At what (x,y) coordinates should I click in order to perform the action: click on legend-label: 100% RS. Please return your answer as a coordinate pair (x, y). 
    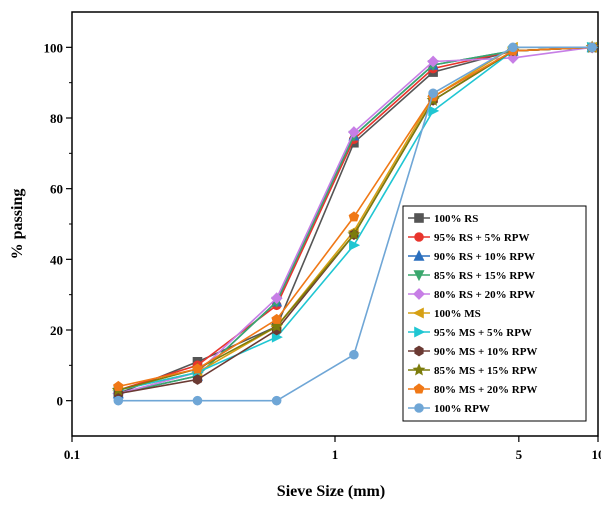
    Looking at the image, I should click on (456, 219).